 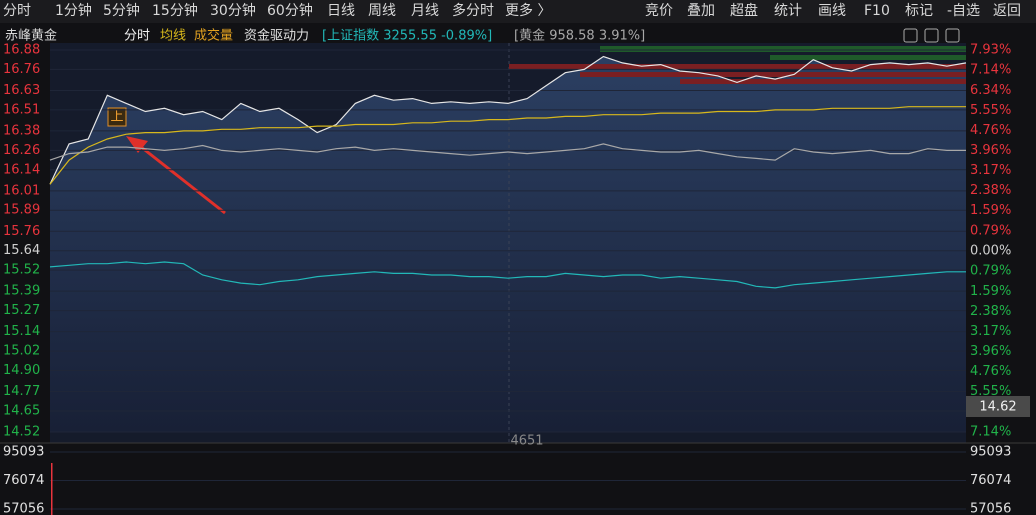 I want to click on y-tick-label: 16.14, so click(x=21, y=169).